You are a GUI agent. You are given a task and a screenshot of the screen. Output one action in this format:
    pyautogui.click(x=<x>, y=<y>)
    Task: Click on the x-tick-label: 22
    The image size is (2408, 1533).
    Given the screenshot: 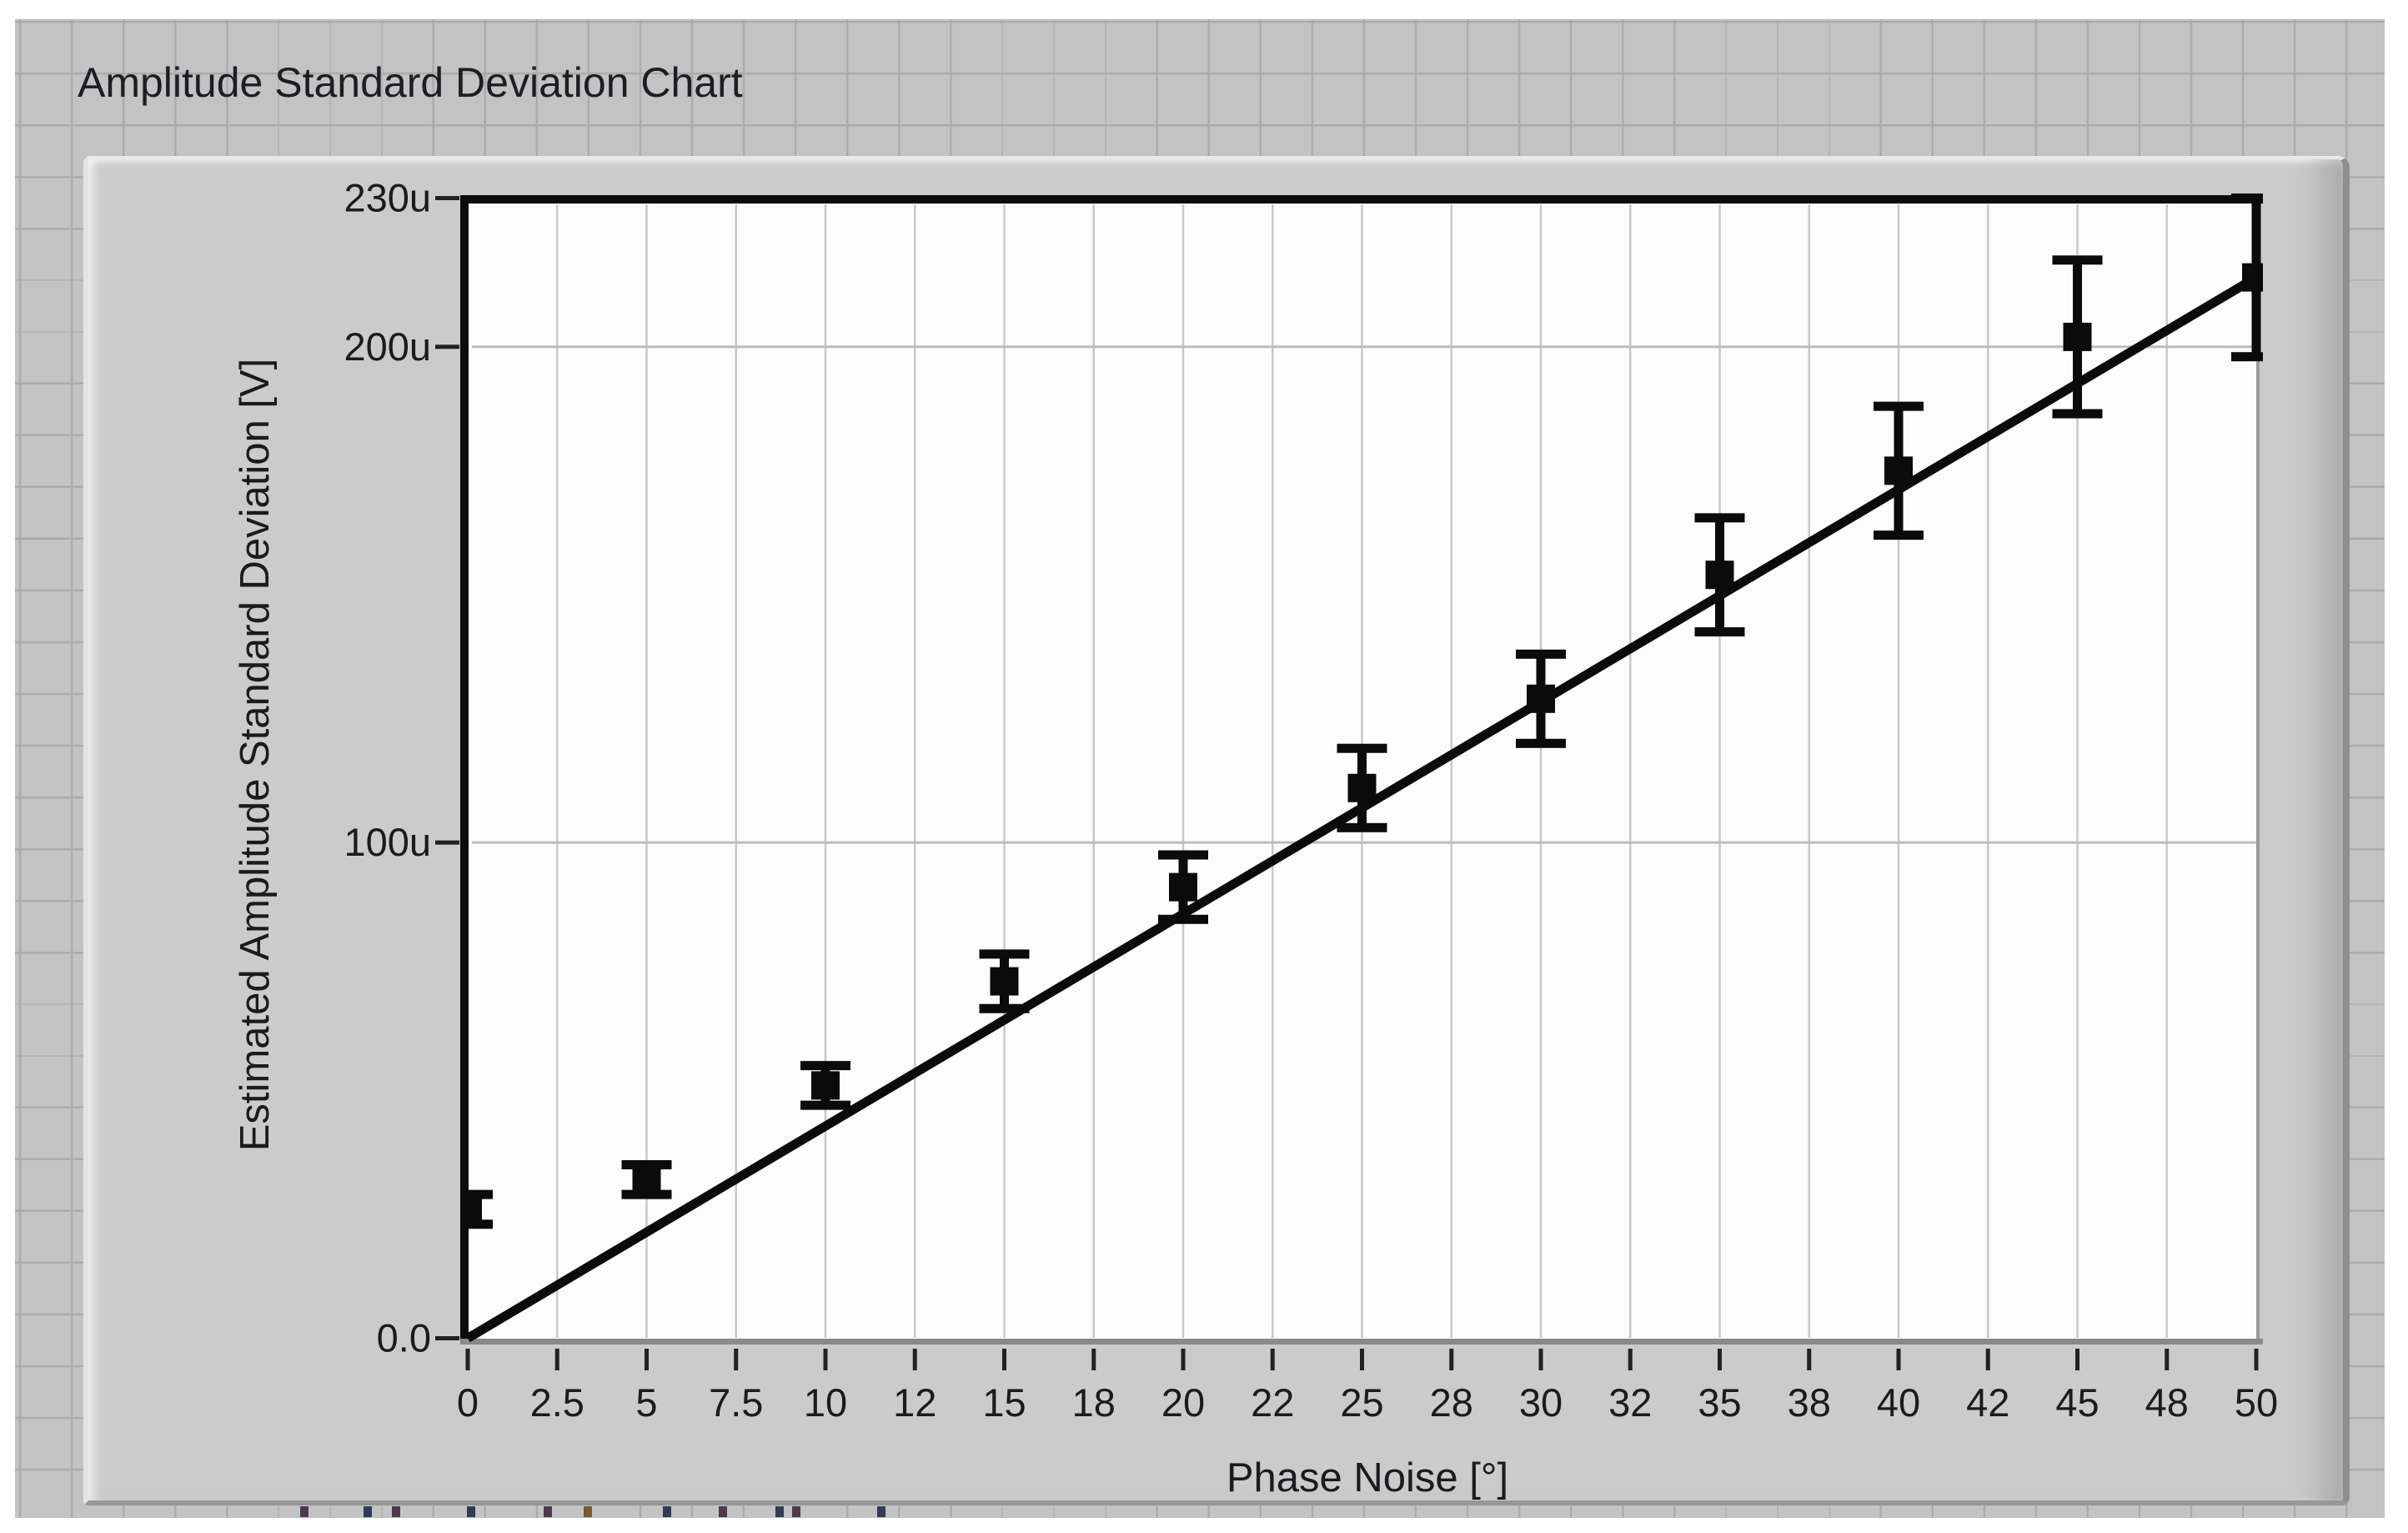 What is the action you would take?
    pyautogui.click(x=1273, y=1402)
    